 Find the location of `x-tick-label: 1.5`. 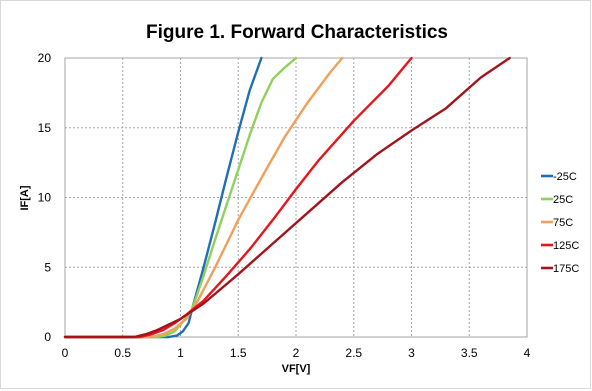

x-tick-label: 1.5 is located at coordinates (238, 353).